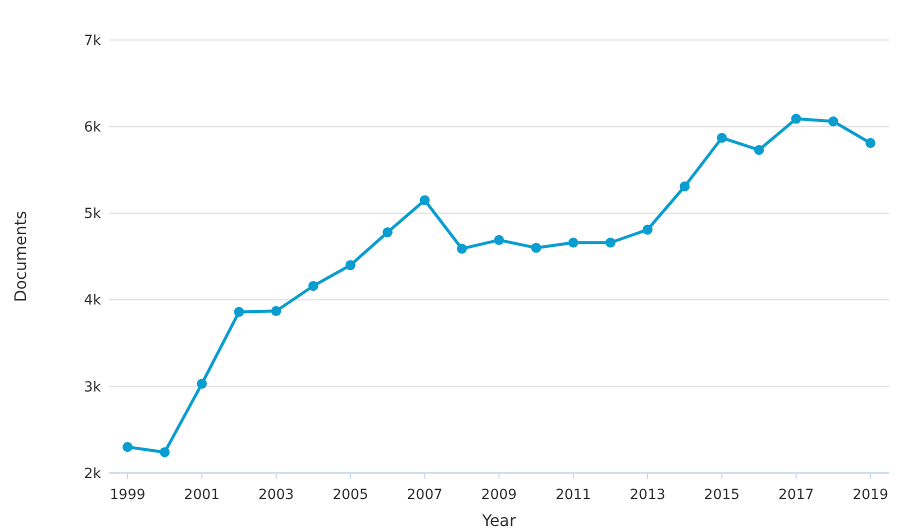 The width and height of the screenshot is (901, 528). Describe the element at coordinates (93, 214) in the screenshot. I see `y-tick-label: 5k` at that location.